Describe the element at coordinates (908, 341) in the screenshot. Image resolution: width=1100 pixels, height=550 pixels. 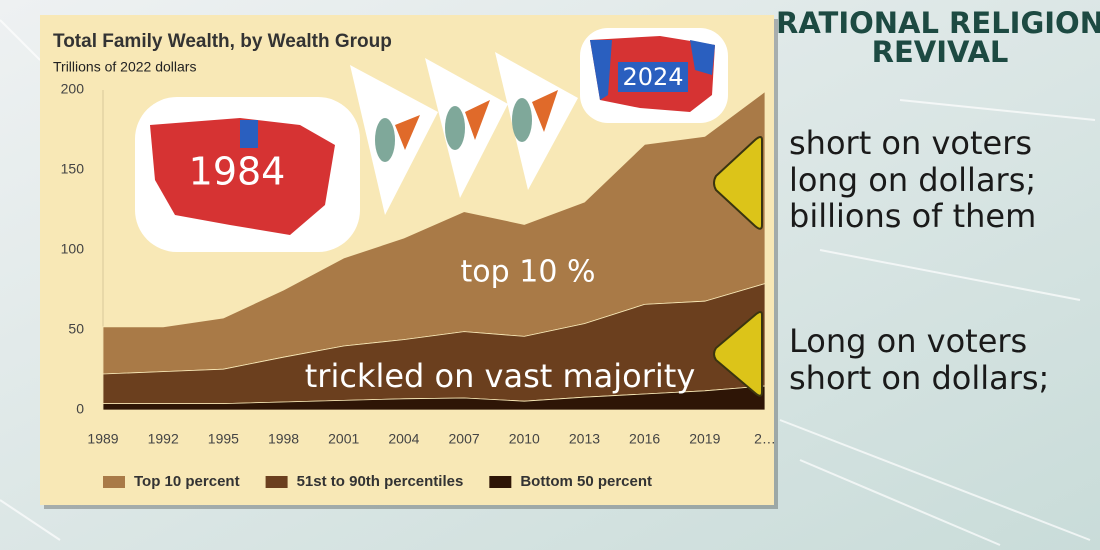
I see `note-line: Long on voters` at that location.